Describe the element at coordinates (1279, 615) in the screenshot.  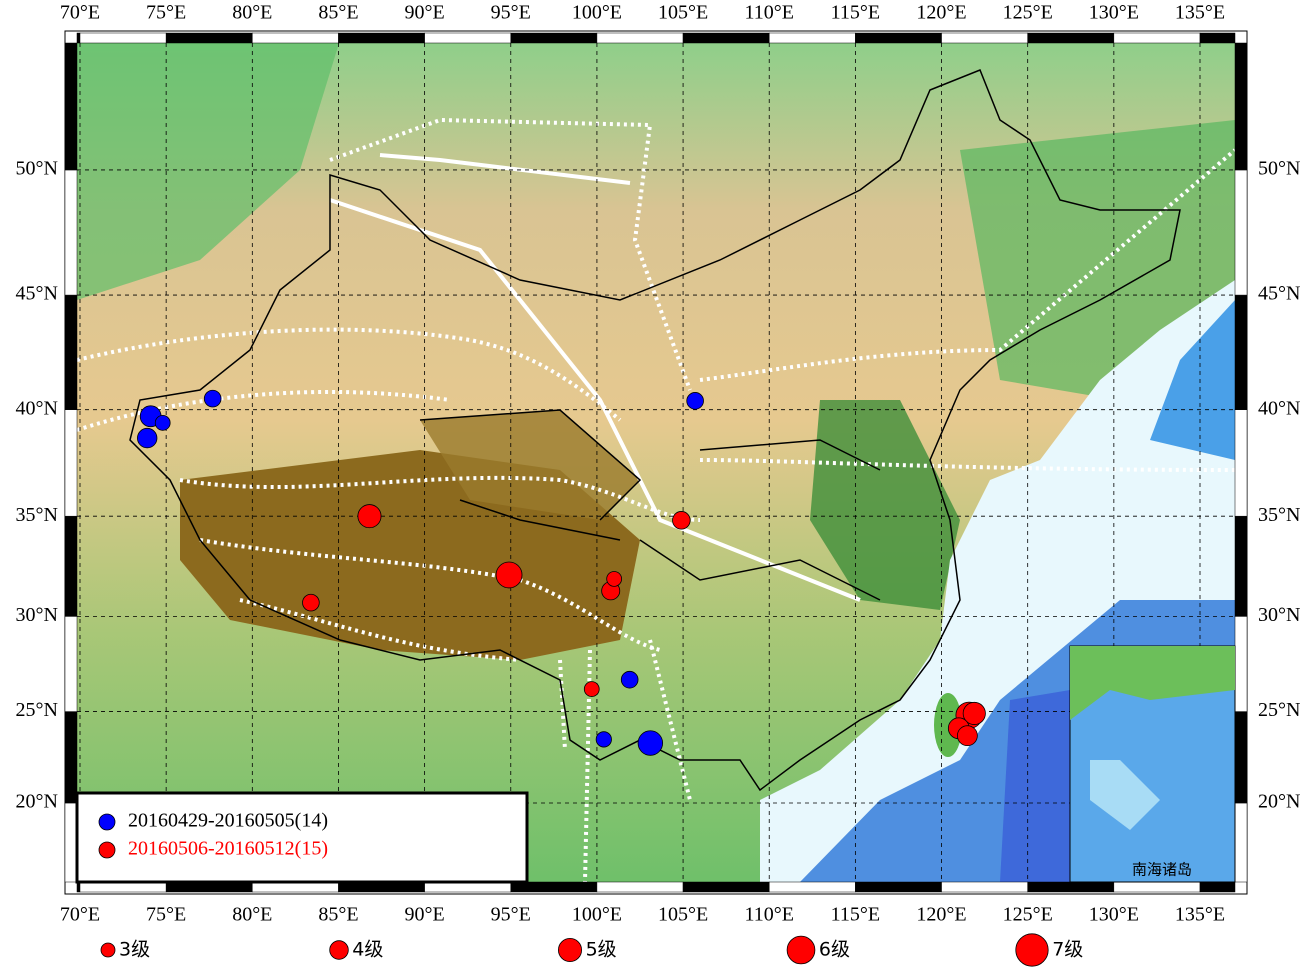
I see `lat-tick-label: 30°N` at that location.